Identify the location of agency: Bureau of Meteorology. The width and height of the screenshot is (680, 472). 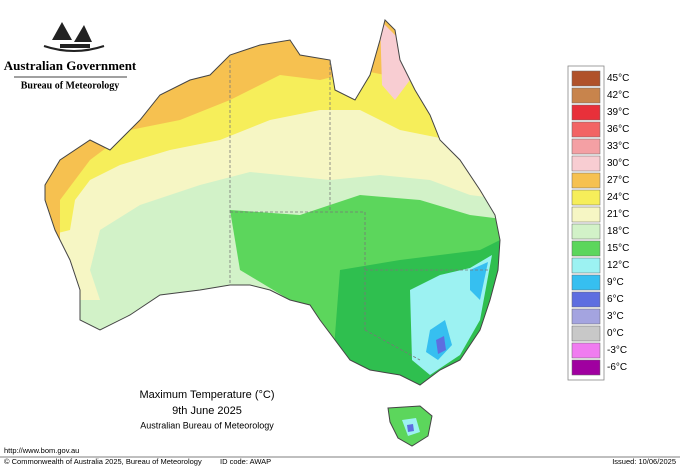
(70, 85).